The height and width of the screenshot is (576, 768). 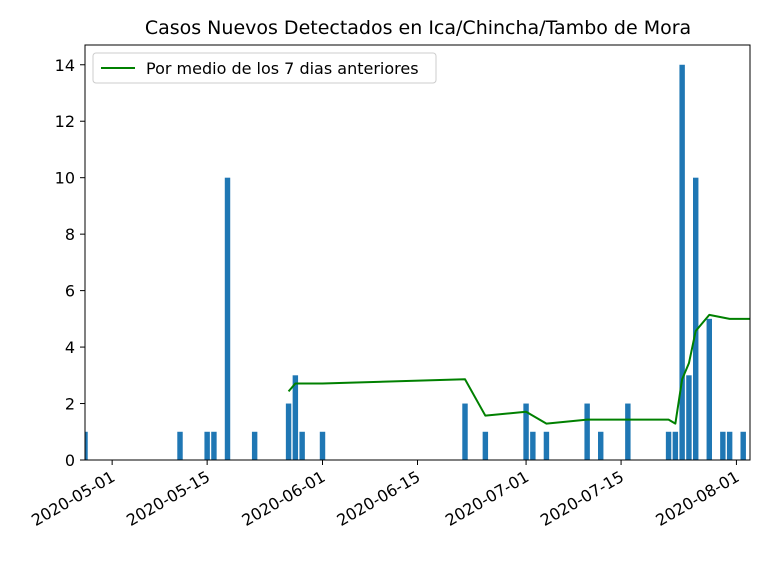 What do you see at coordinates (70, 291) in the screenshot?
I see `y-tick-label: 6` at bounding box center [70, 291].